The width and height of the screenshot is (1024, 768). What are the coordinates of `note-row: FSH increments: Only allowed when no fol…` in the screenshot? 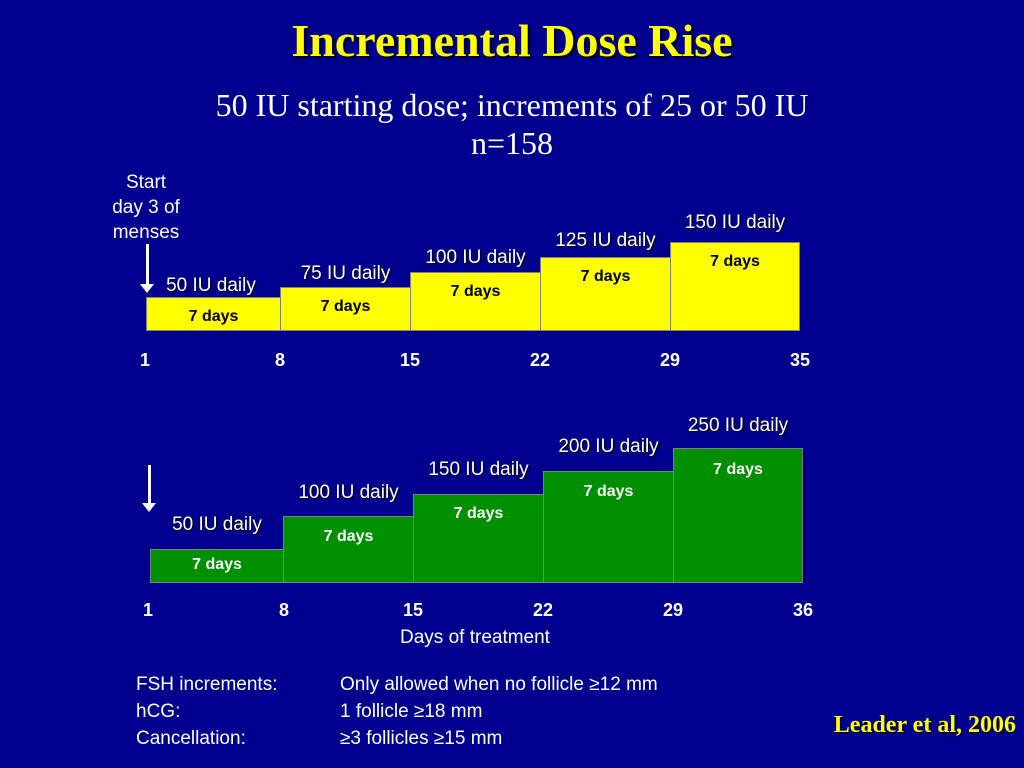 It's located at (397, 684).